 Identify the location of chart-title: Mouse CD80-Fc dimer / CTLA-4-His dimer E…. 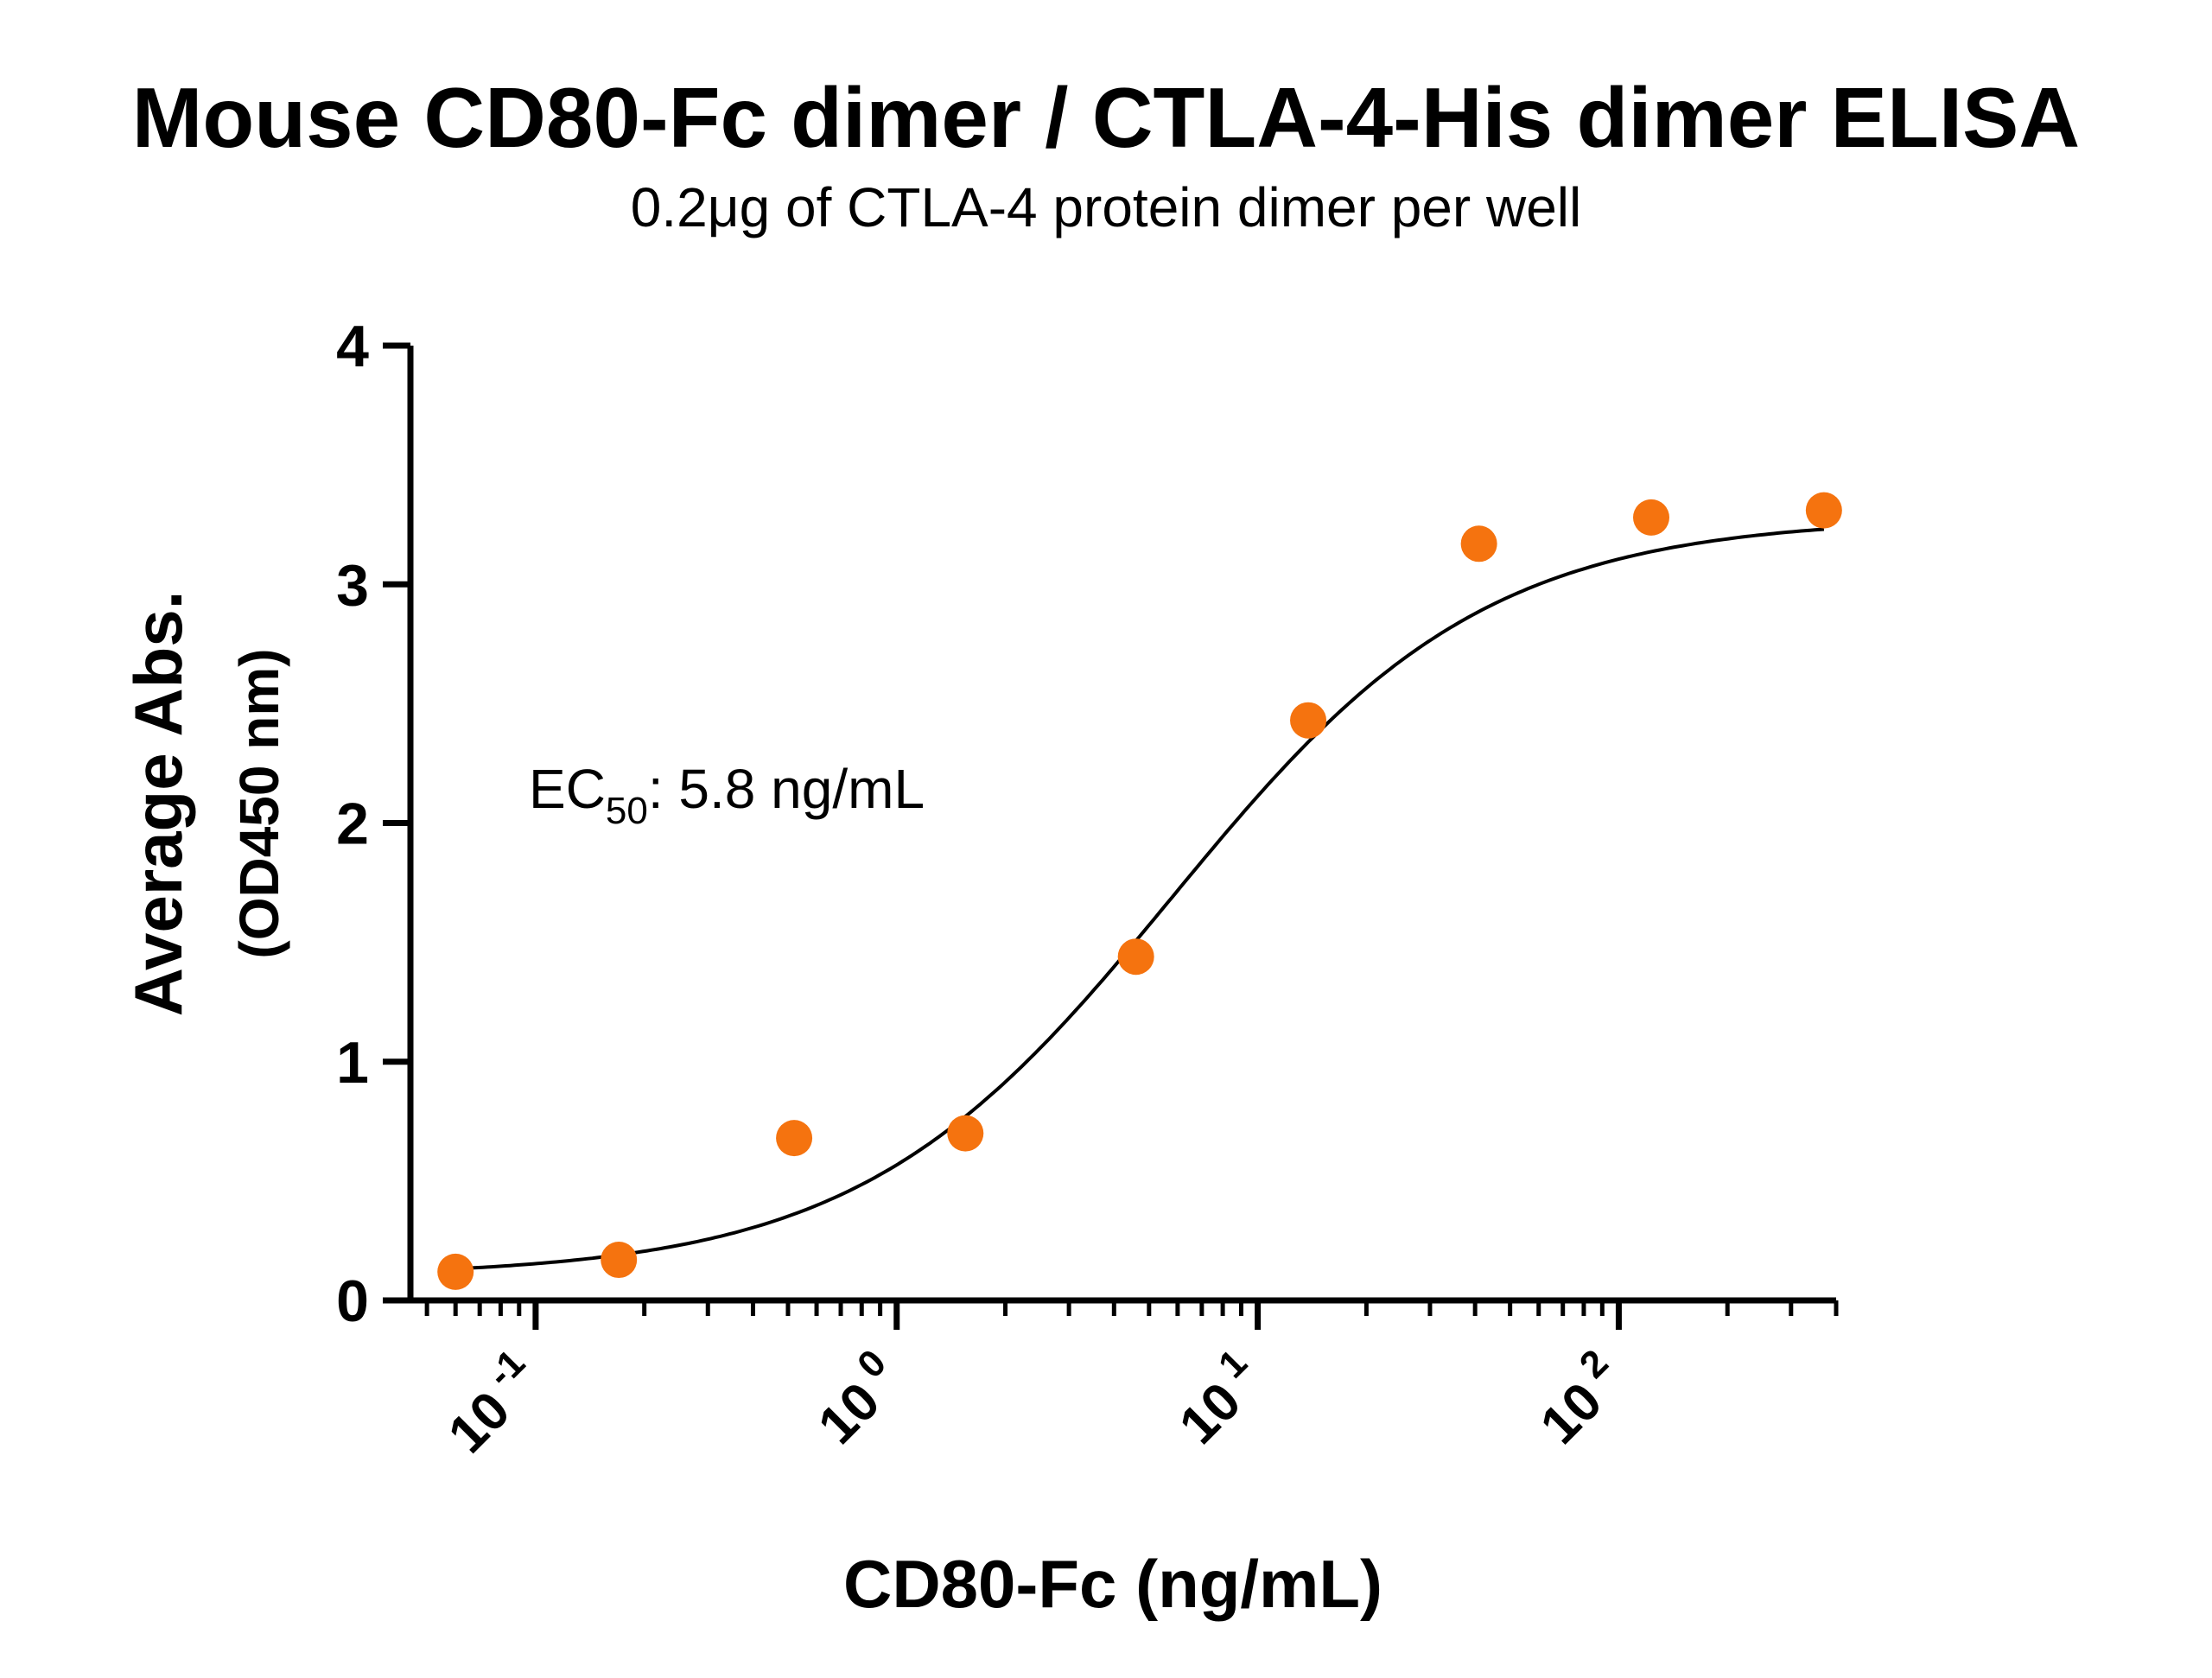
(1106, 118).